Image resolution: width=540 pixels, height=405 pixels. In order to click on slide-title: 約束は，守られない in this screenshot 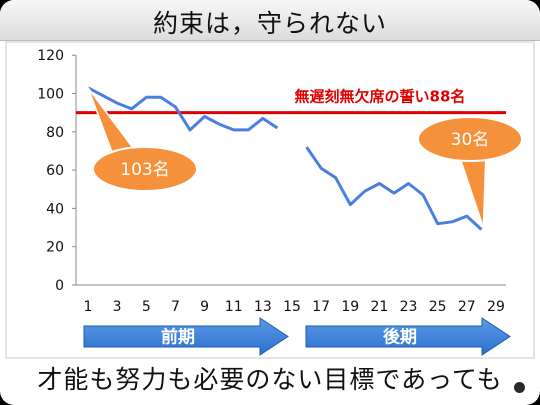, I will do `click(269, 23)`.